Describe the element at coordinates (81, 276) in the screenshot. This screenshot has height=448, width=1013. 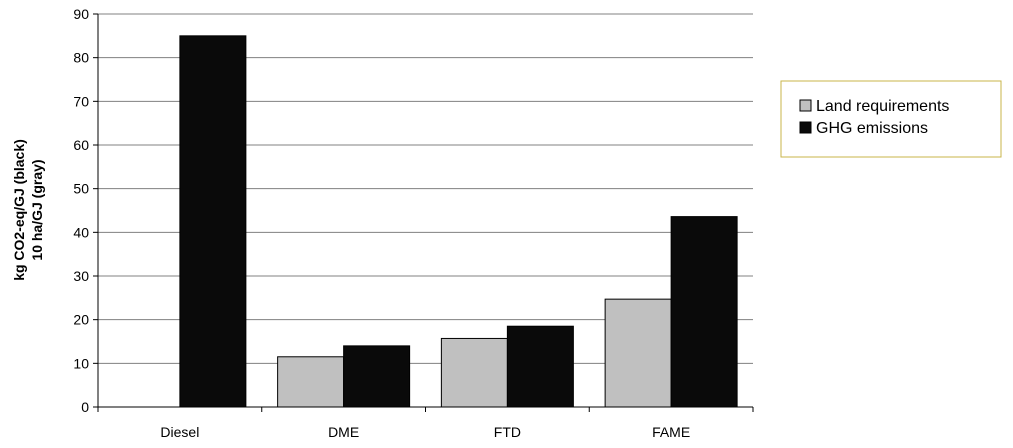
I see `y-tick-label: 30` at that location.